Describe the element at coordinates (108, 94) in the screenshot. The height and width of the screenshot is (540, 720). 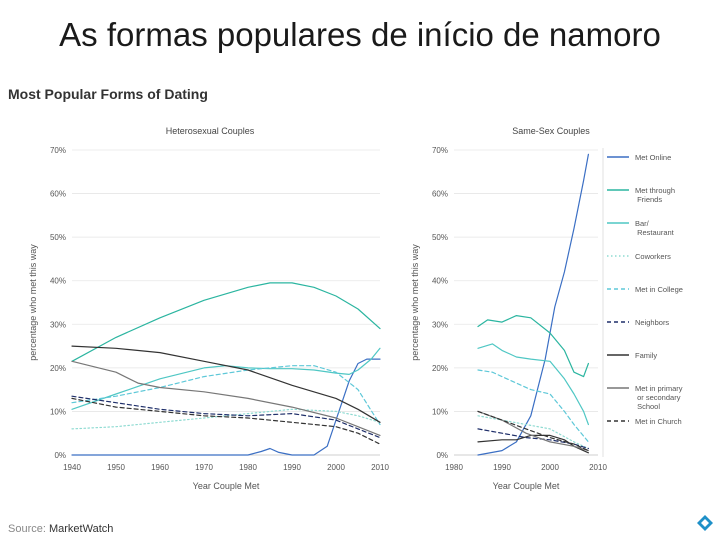
I see `figure-title: Most Popular Forms of Dating` at that location.